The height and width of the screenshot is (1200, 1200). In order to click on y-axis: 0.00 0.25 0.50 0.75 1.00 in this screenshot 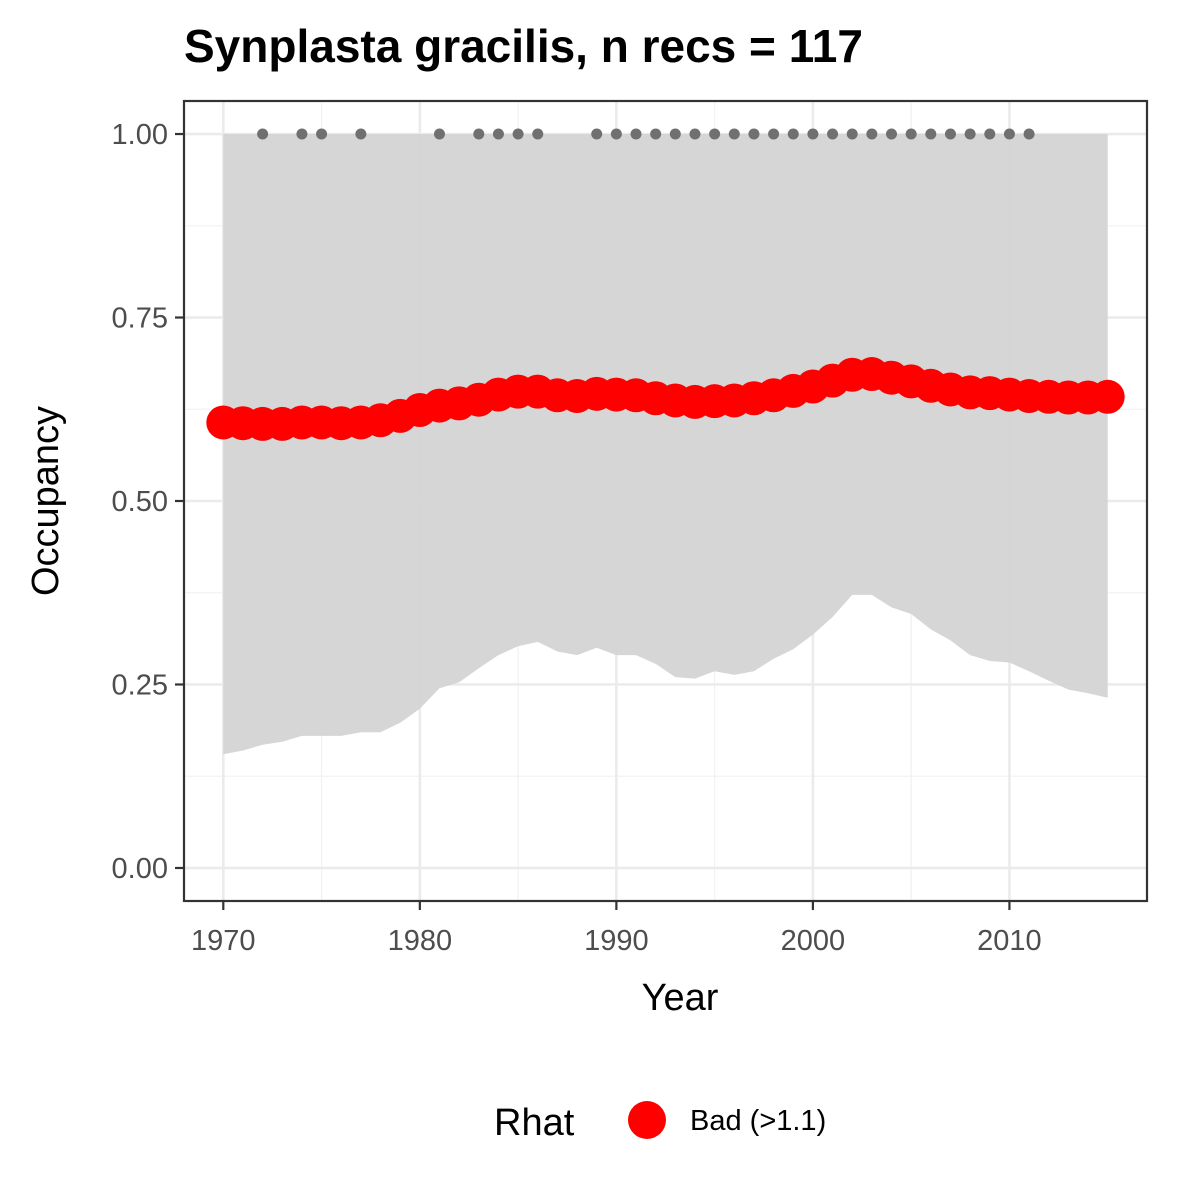, I will do `click(148, 502)`.